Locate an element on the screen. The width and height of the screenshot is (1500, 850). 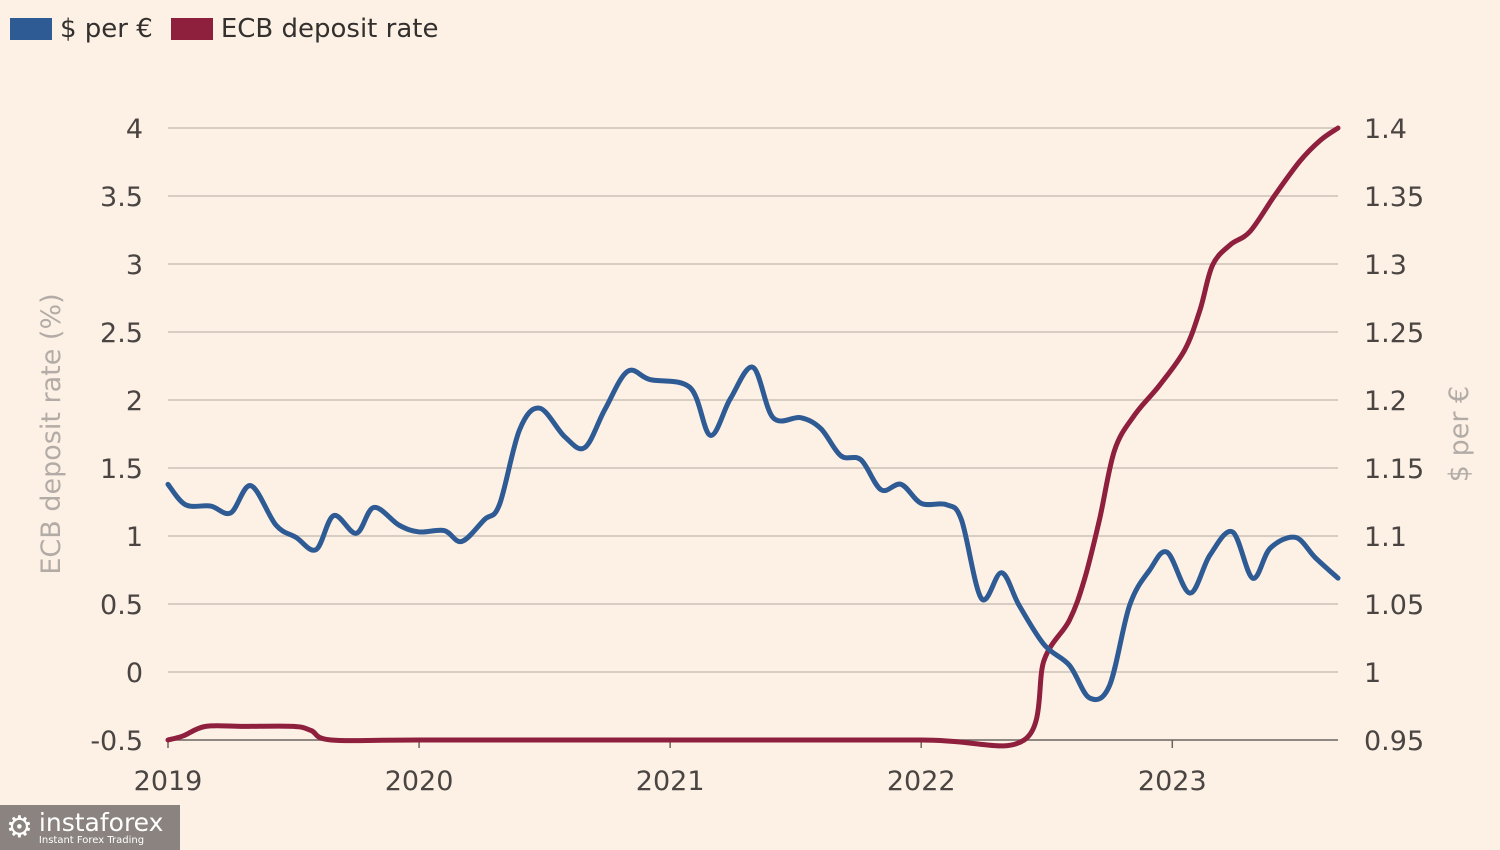
legend-swatch-blue is located at coordinates (31, 29).